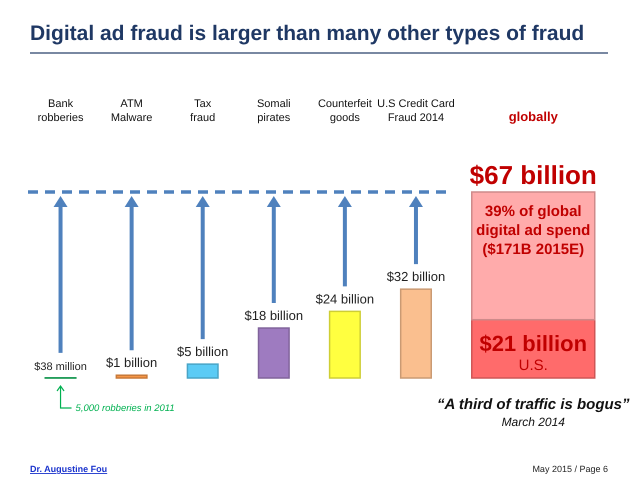 The height and width of the screenshot is (493, 638). I want to click on chart-title: Digital ad fraud is larger than many other types of fraud, so click(307, 33).